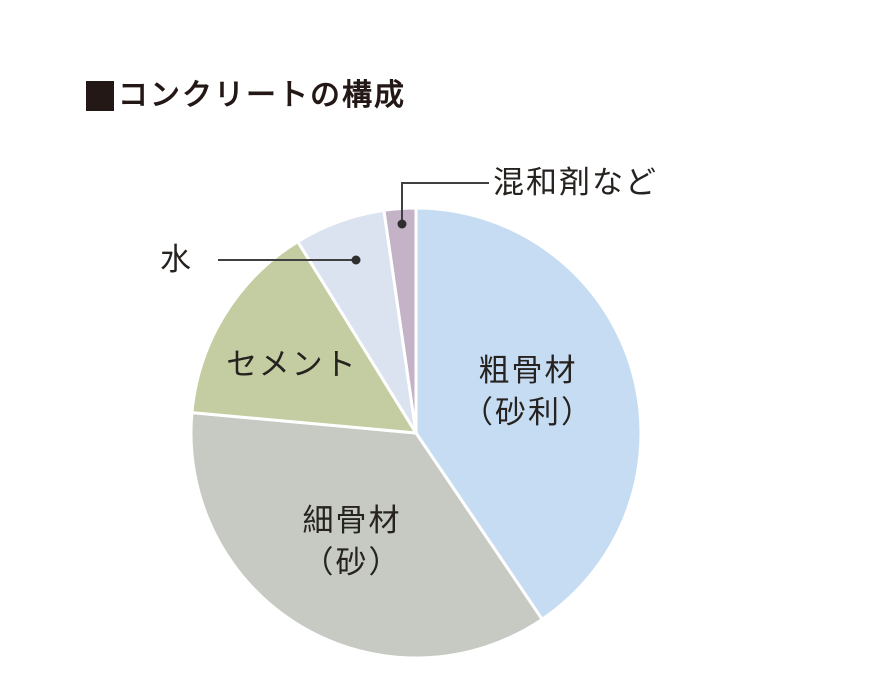 The height and width of the screenshot is (691, 872). Describe the element at coordinates (575, 182) in the screenshot. I see `slice-label-admixture: 混和剤など` at that location.